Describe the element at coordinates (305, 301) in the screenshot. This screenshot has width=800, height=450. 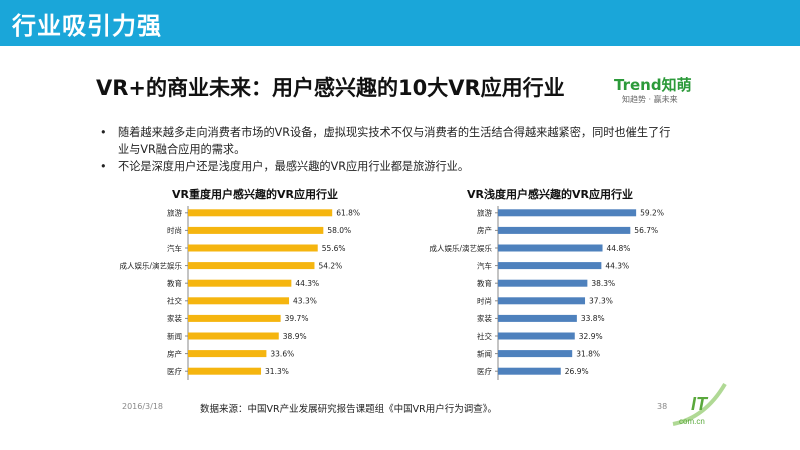
I see `value-label: 43.3%` at that location.